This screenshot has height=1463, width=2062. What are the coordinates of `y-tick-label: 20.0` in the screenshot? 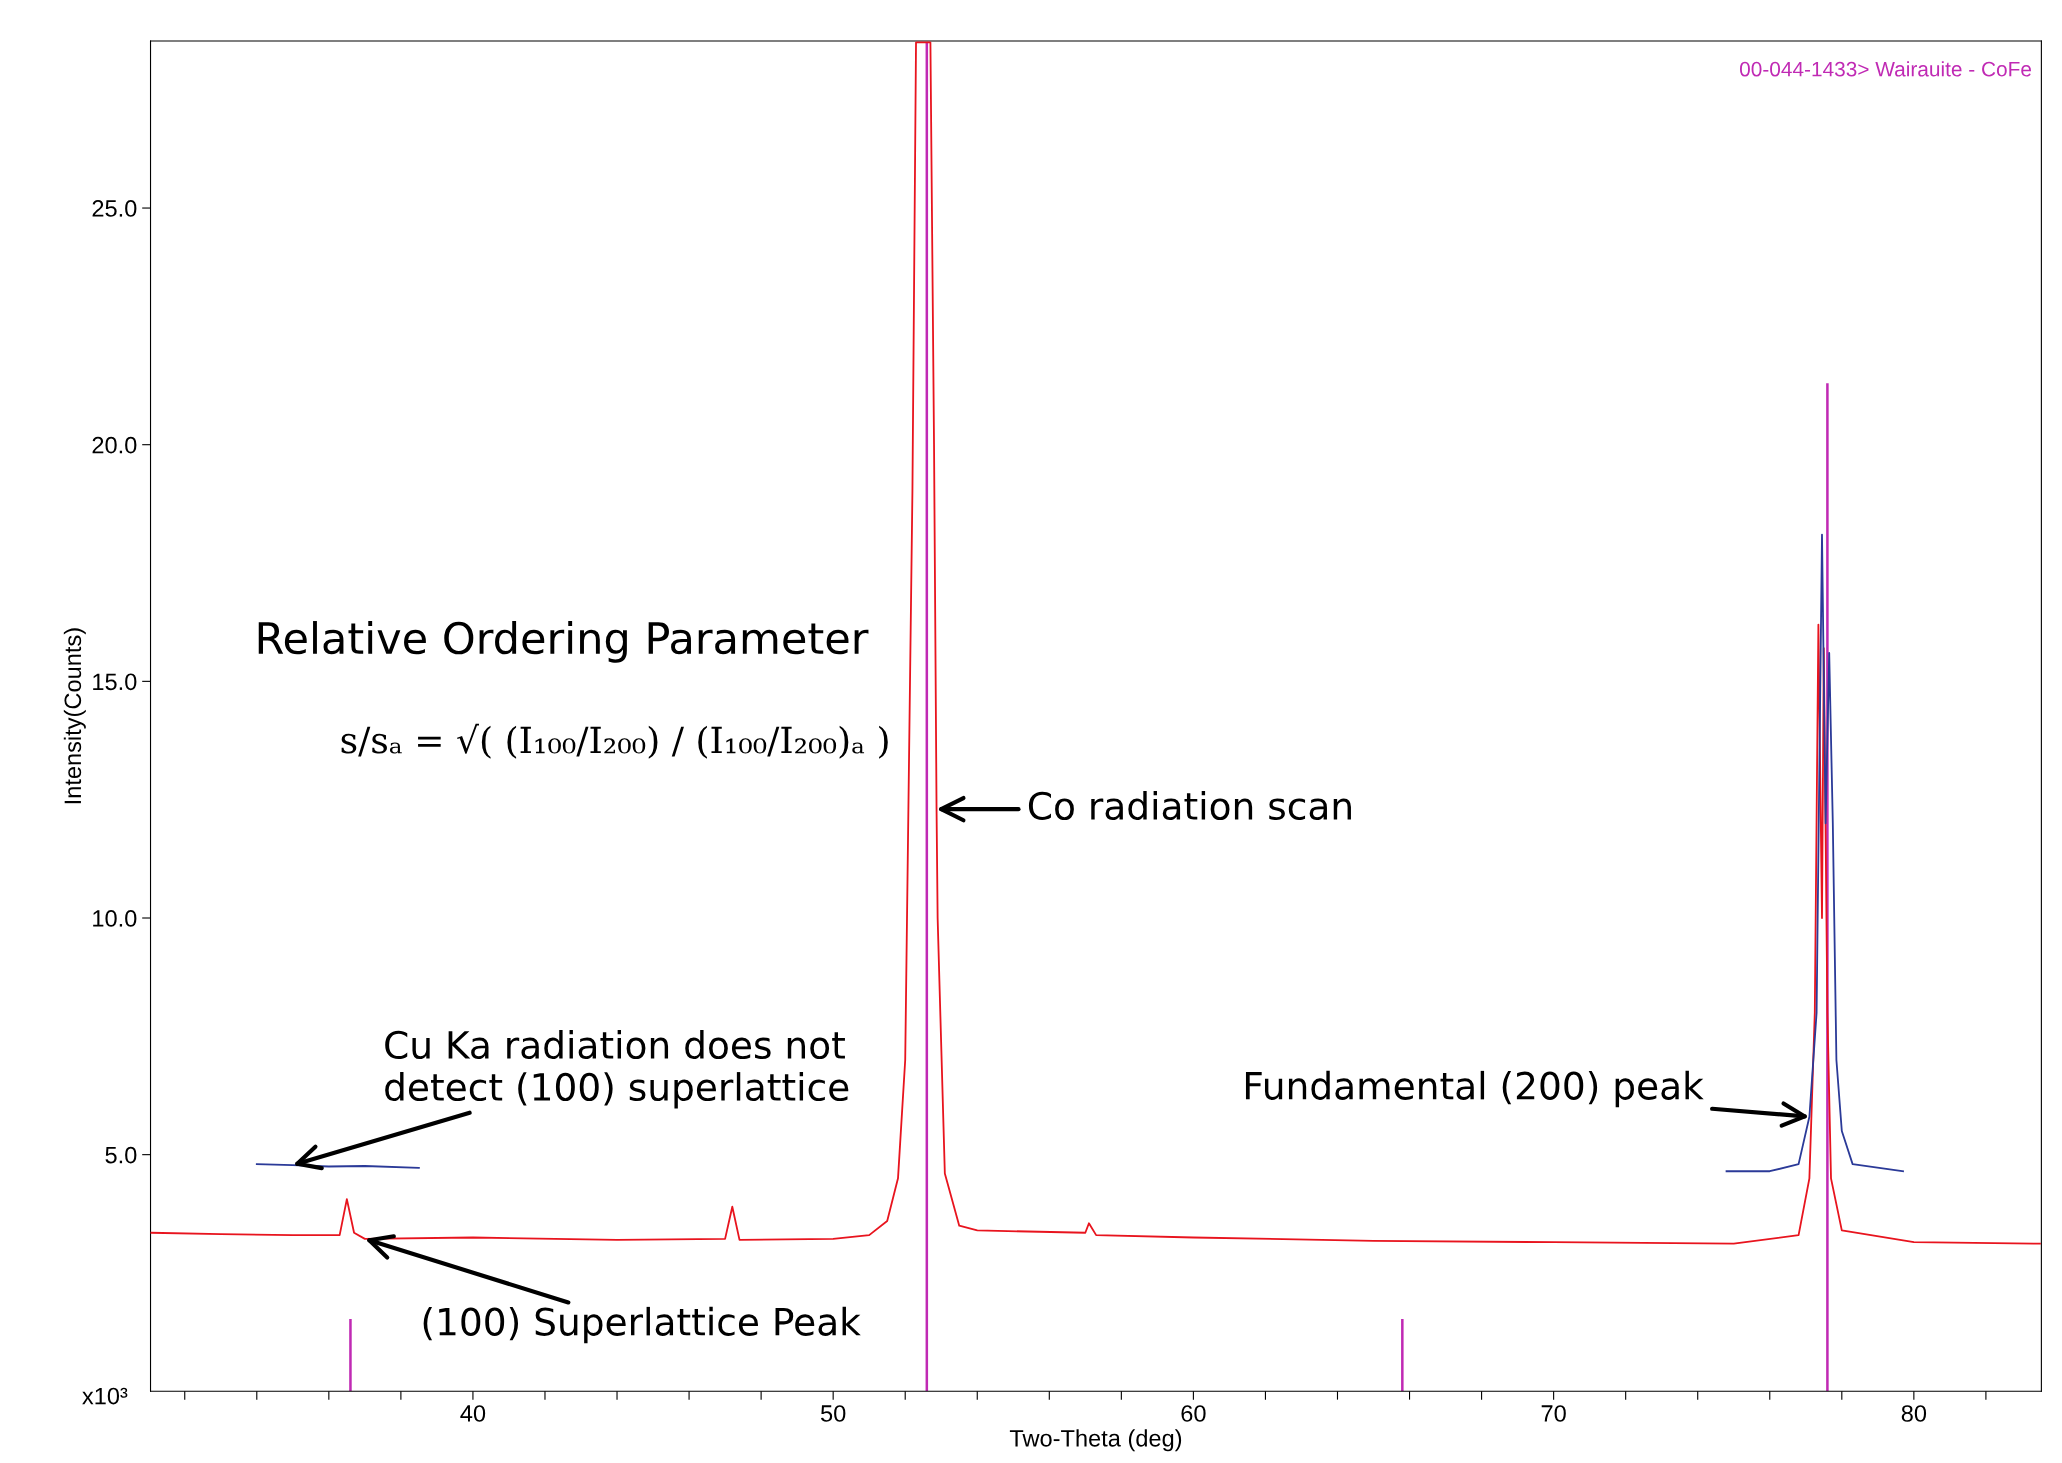 It's located at (114, 445).